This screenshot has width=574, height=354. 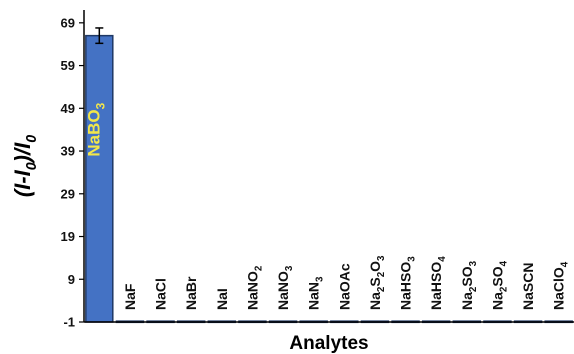 I want to click on y-title-run: )/I, so click(x=22, y=153).